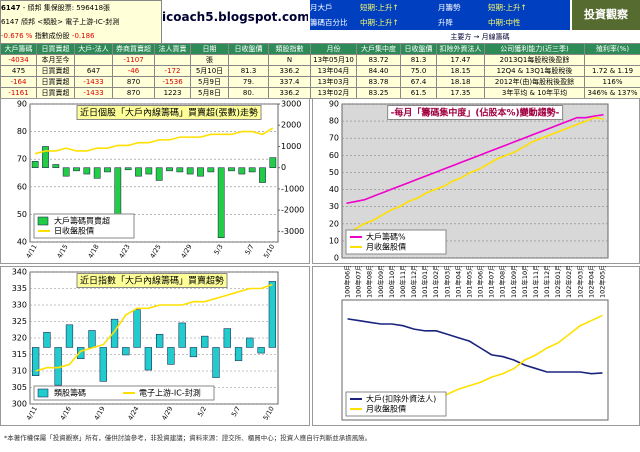  What do you see at coordinates (378, 71) in the screenshot?
I see `table-cell: 84.40` at bounding box center [378, 71].